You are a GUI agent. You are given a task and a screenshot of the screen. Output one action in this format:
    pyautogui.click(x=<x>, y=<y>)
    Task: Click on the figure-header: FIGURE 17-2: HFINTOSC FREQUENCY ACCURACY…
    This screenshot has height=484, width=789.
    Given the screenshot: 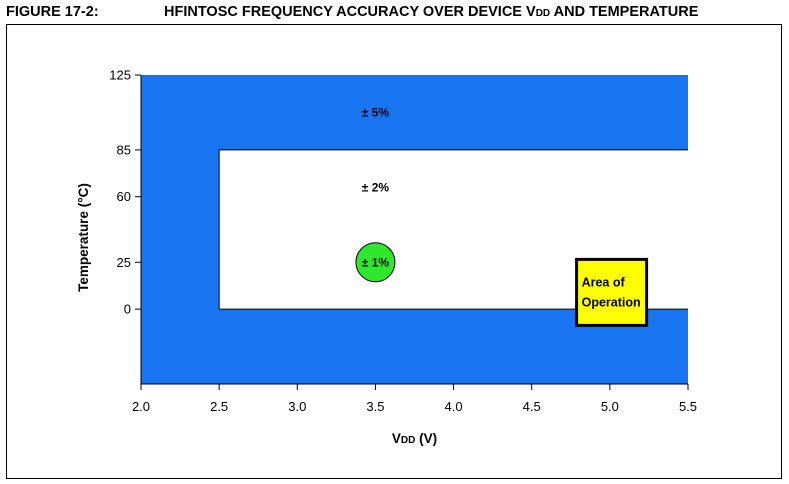 What is the action you would take?
    pyautogui.click(x=396, y=14)
    